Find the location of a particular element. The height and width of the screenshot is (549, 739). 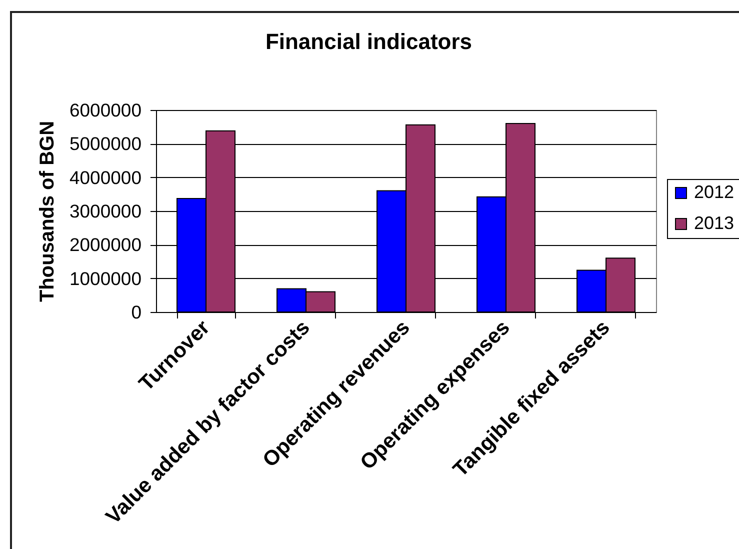

y-tick-label: 5000000 is located at coordinates (105, 143).